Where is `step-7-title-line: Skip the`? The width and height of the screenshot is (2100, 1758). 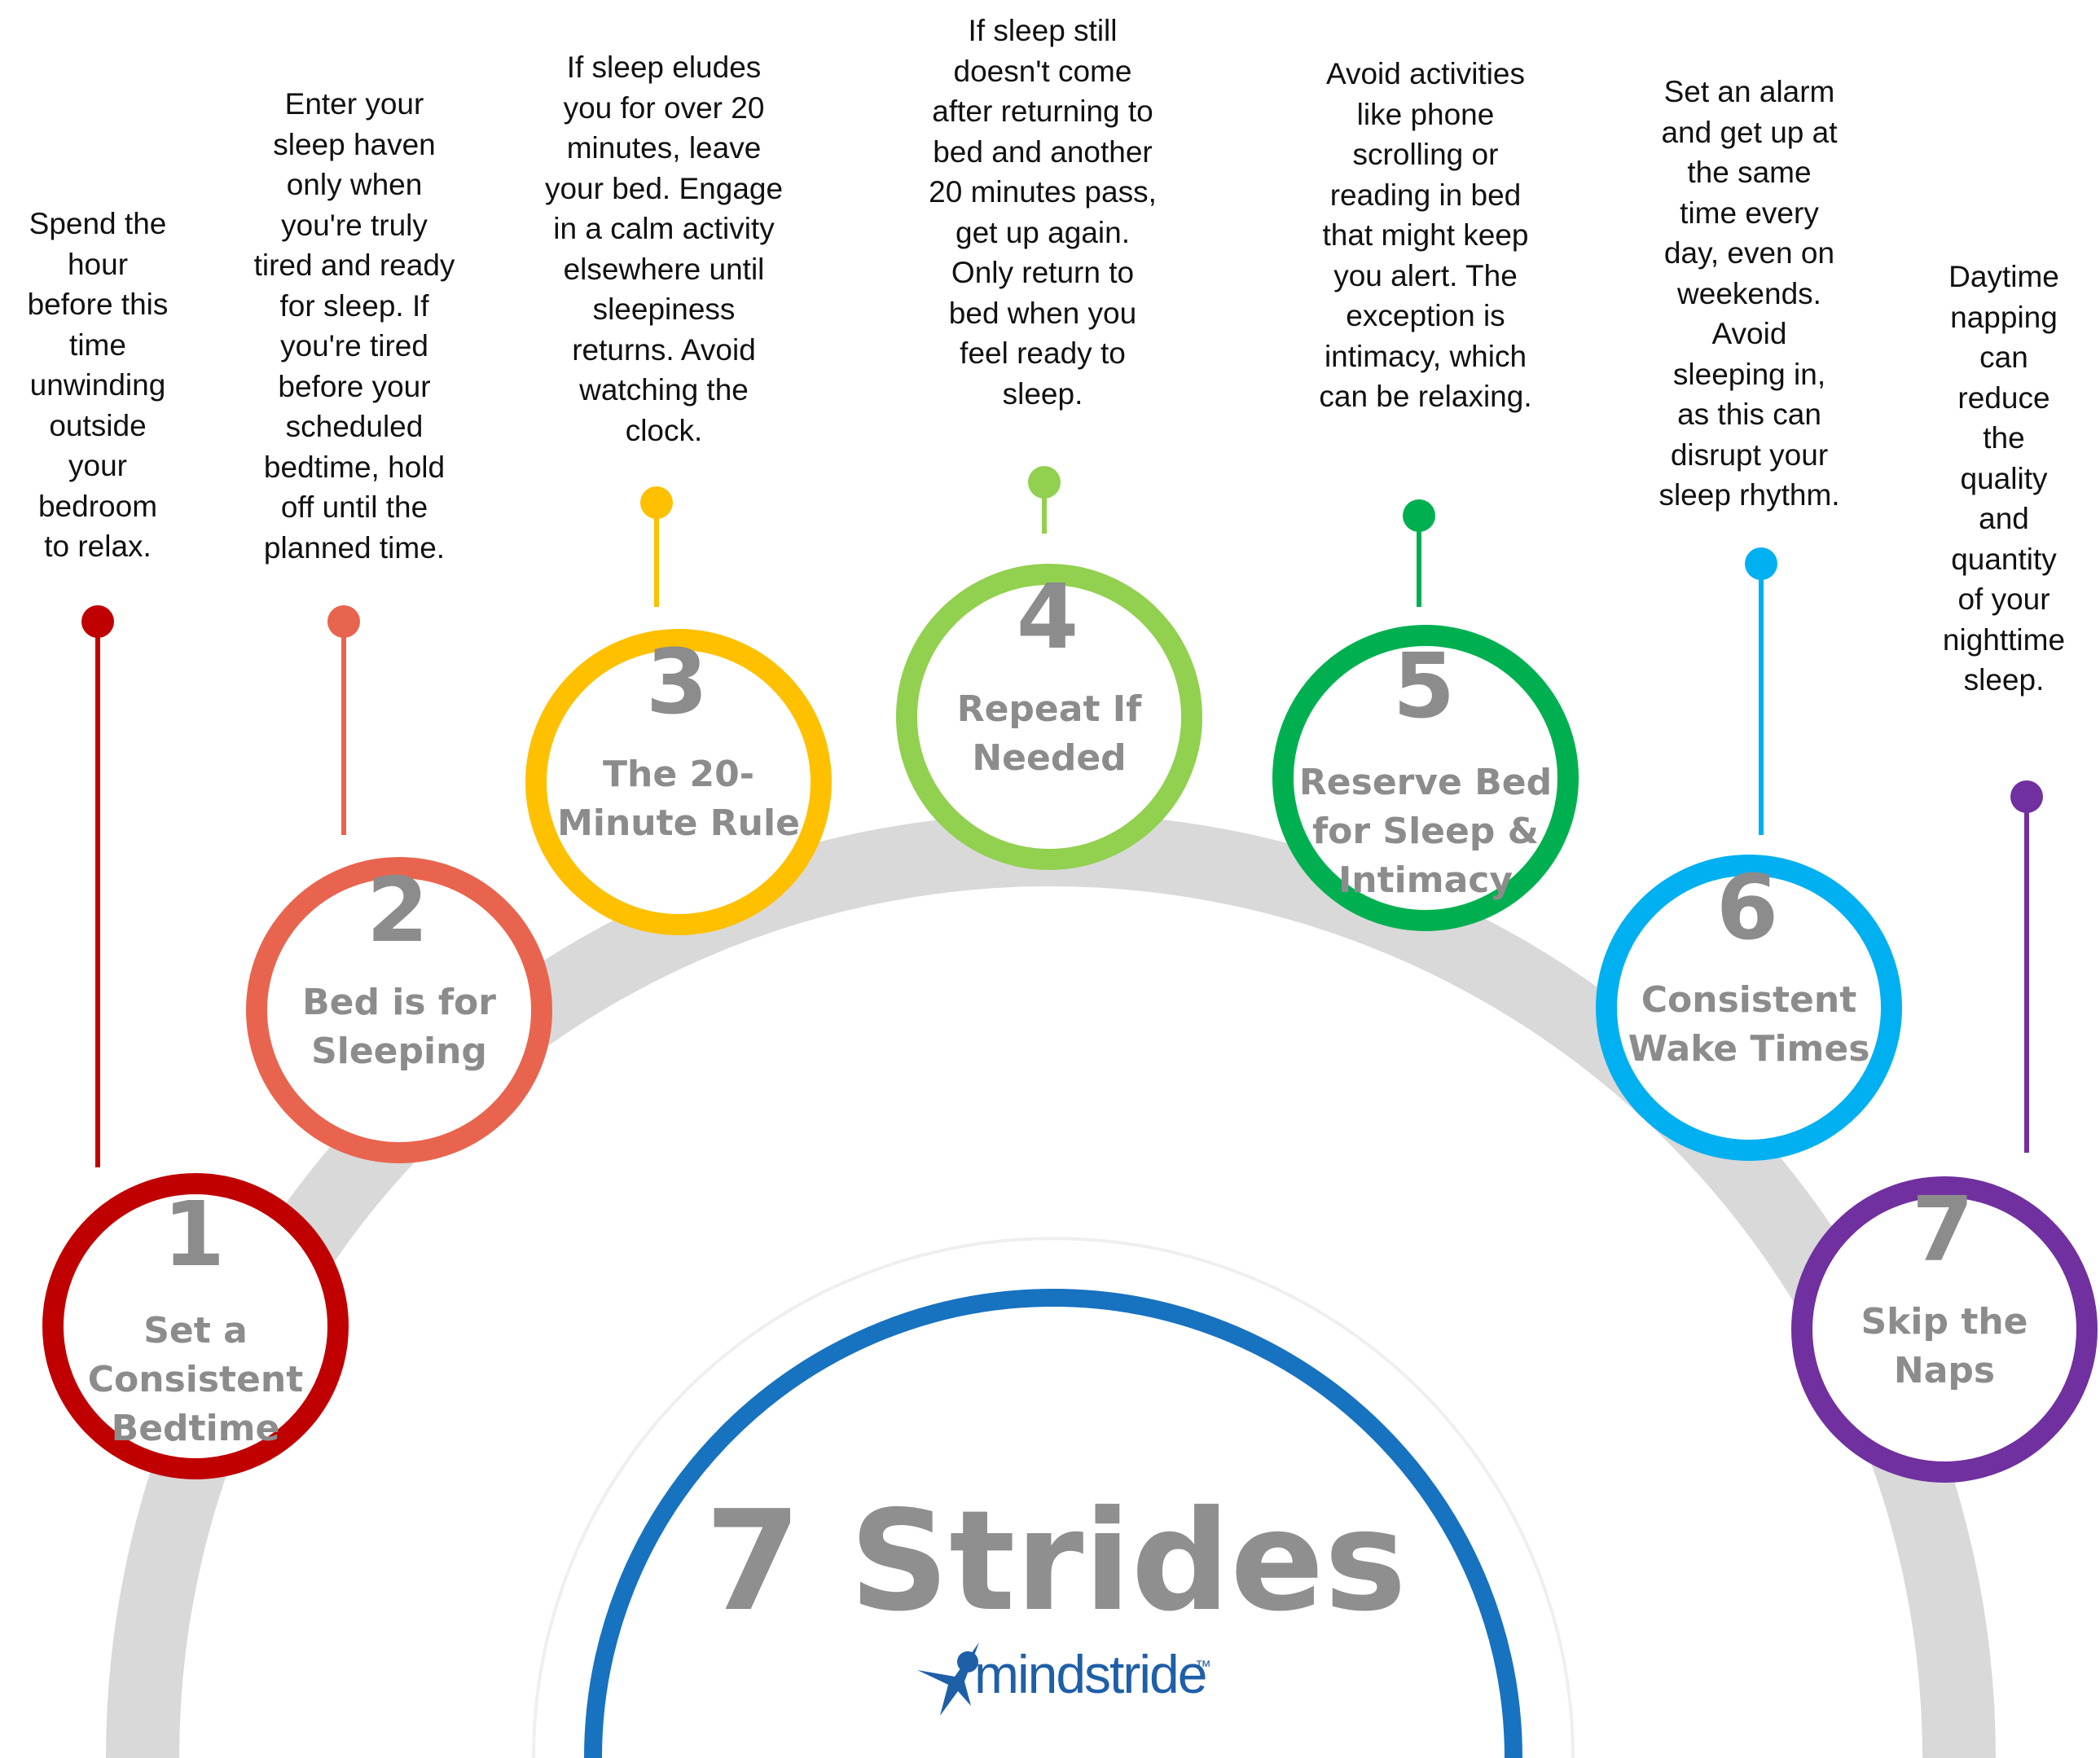 step-7-title-line: Skip the is located at coordinates (1944, 1322).